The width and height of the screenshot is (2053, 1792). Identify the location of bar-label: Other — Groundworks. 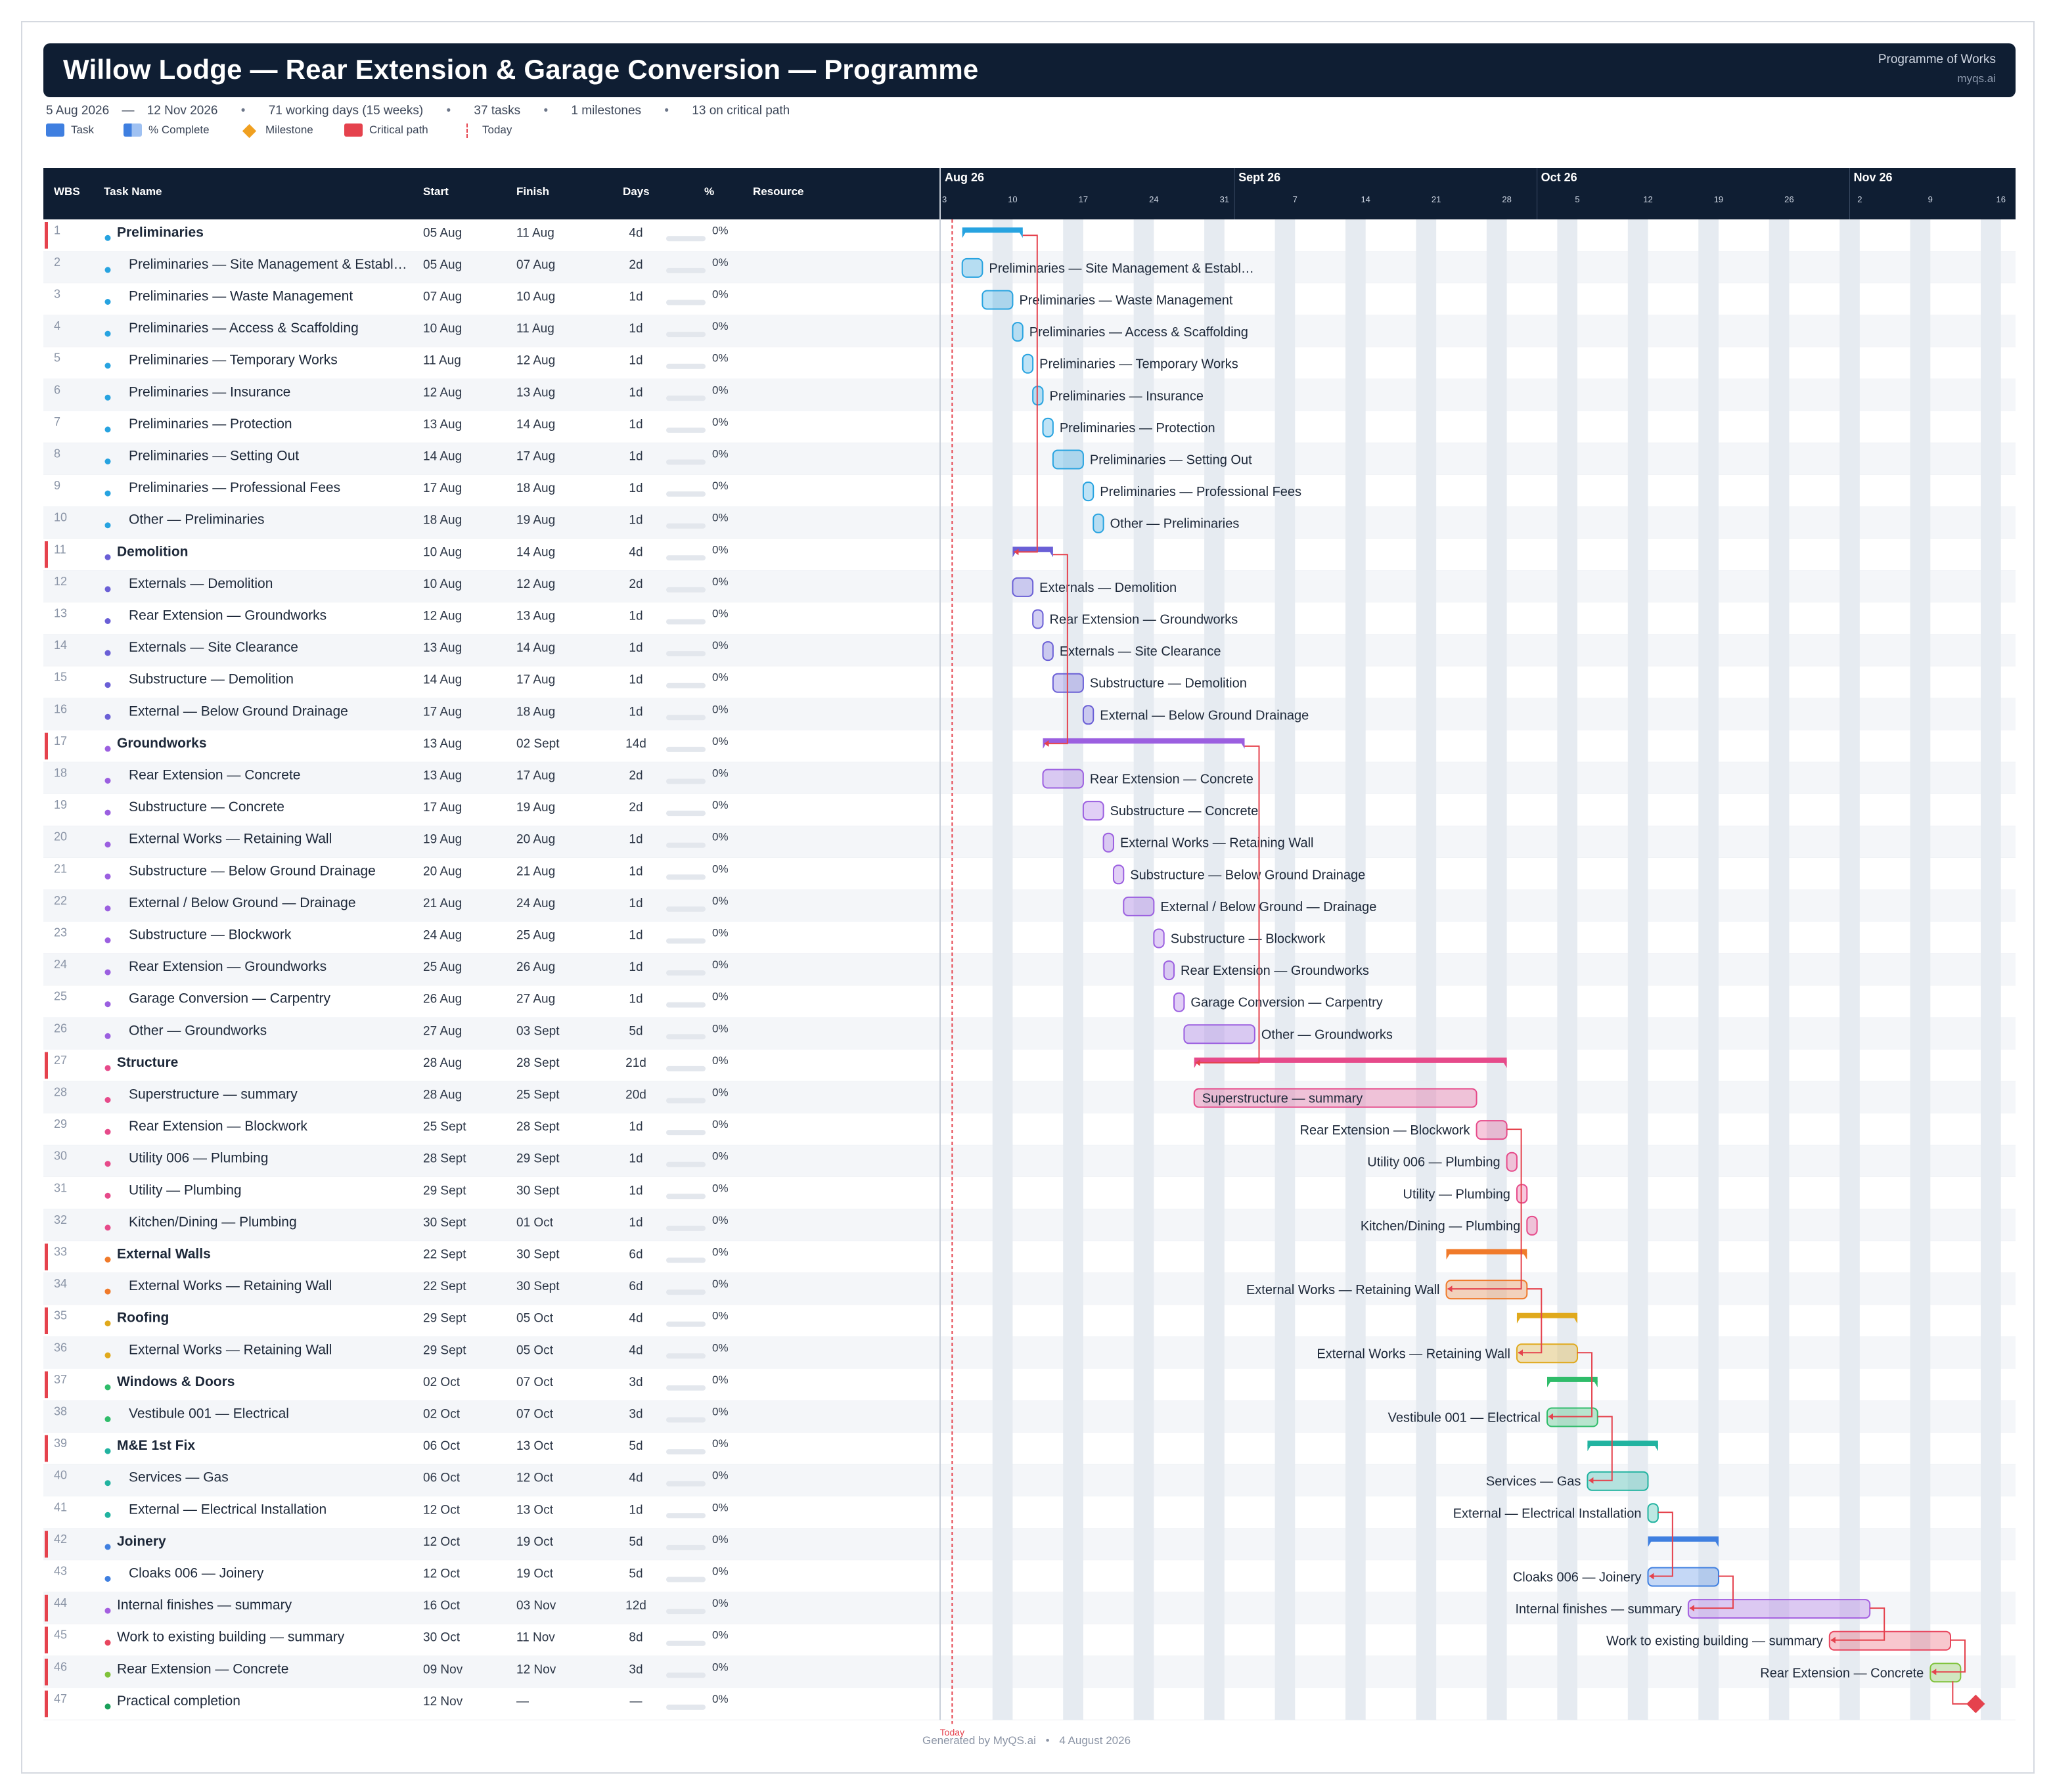
(1327, 1034).